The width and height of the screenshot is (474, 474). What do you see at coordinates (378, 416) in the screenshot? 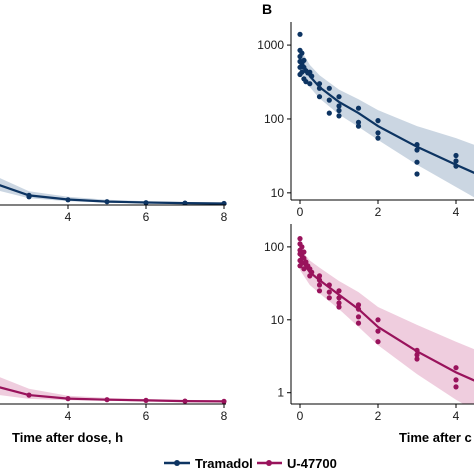
I see `x-tick-label: 2` at bounding box center [378, 416].